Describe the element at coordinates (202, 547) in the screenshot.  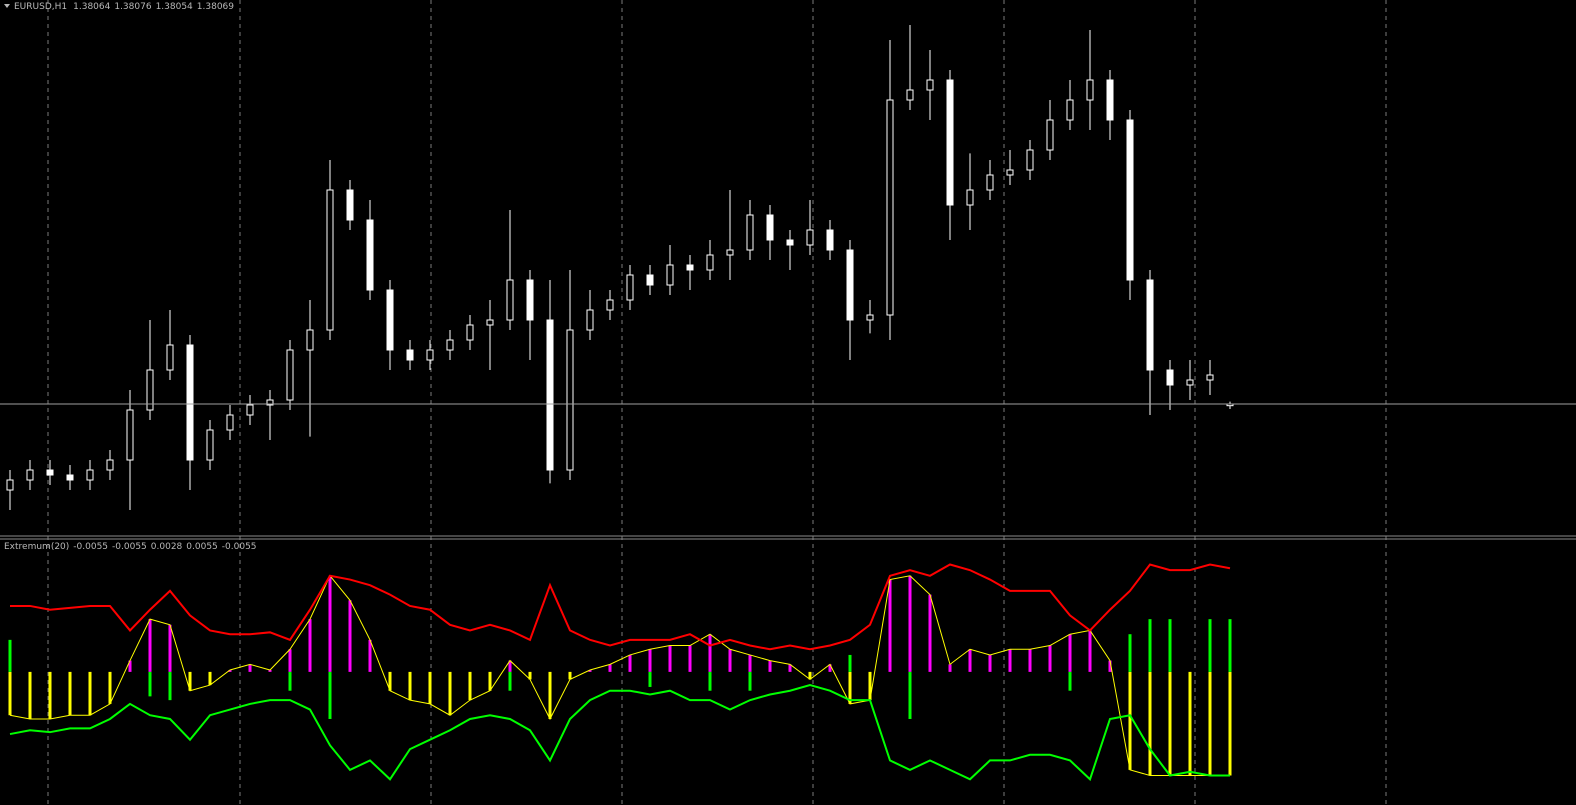
I see `upper-value: 0.0055` at that location.